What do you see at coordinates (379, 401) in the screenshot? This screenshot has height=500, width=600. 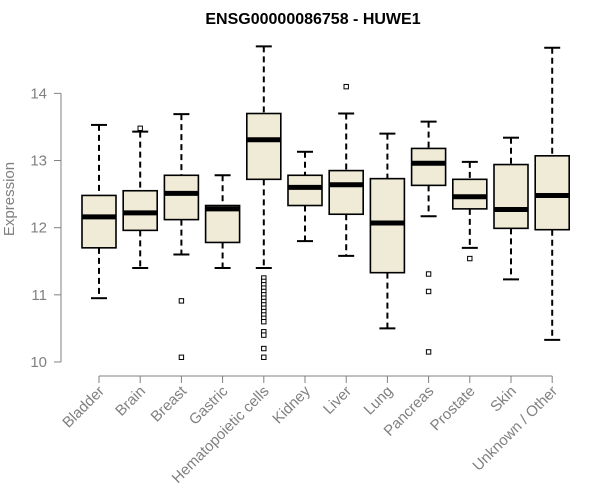 I see `x-tick-label: Lung` at bounding box center [379, 401].